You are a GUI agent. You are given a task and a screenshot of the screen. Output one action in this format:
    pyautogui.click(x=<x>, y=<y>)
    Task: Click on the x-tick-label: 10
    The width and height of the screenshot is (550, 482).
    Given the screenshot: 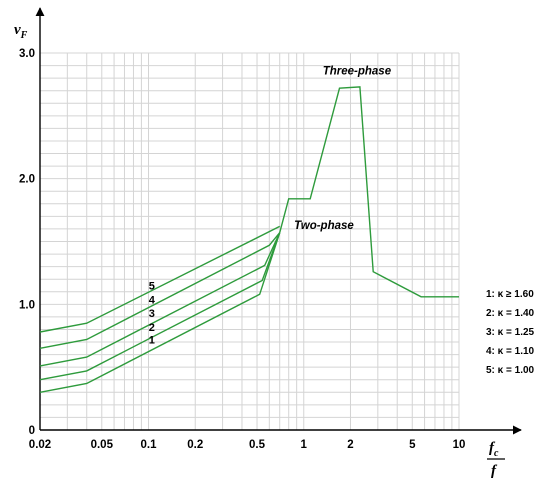 What is the action you would take?
    pyautogui.click(x=459, y=445)
    